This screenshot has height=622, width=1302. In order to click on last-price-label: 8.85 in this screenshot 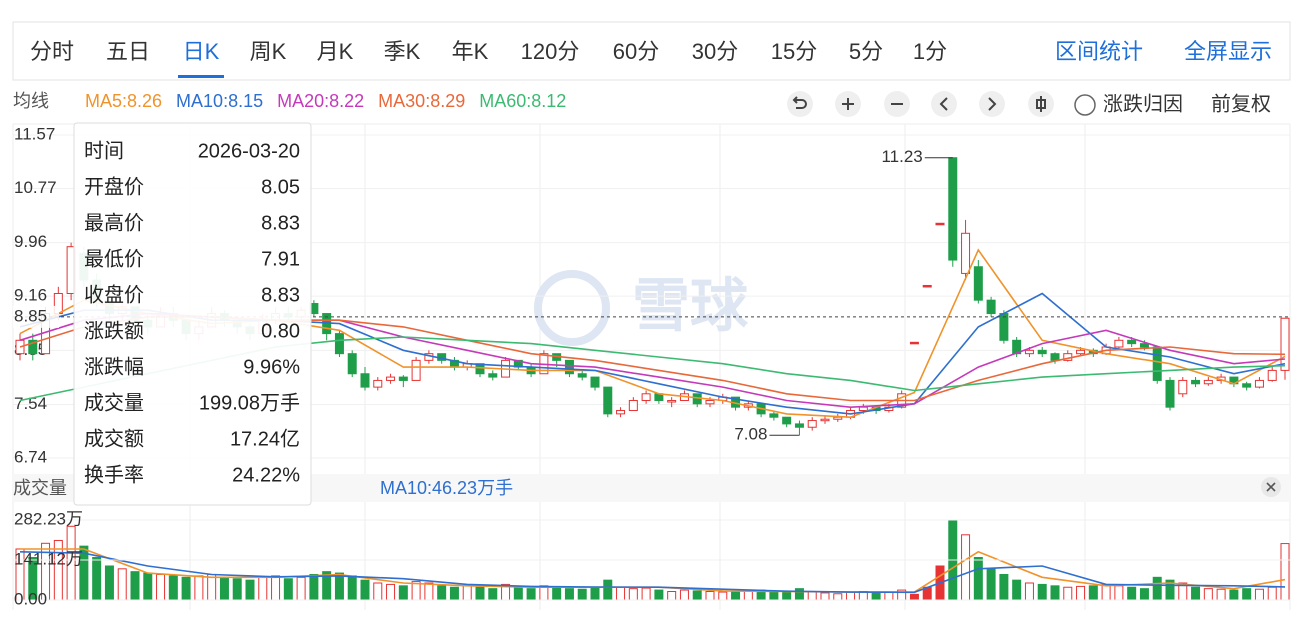, I will do `click(30, 315)`.